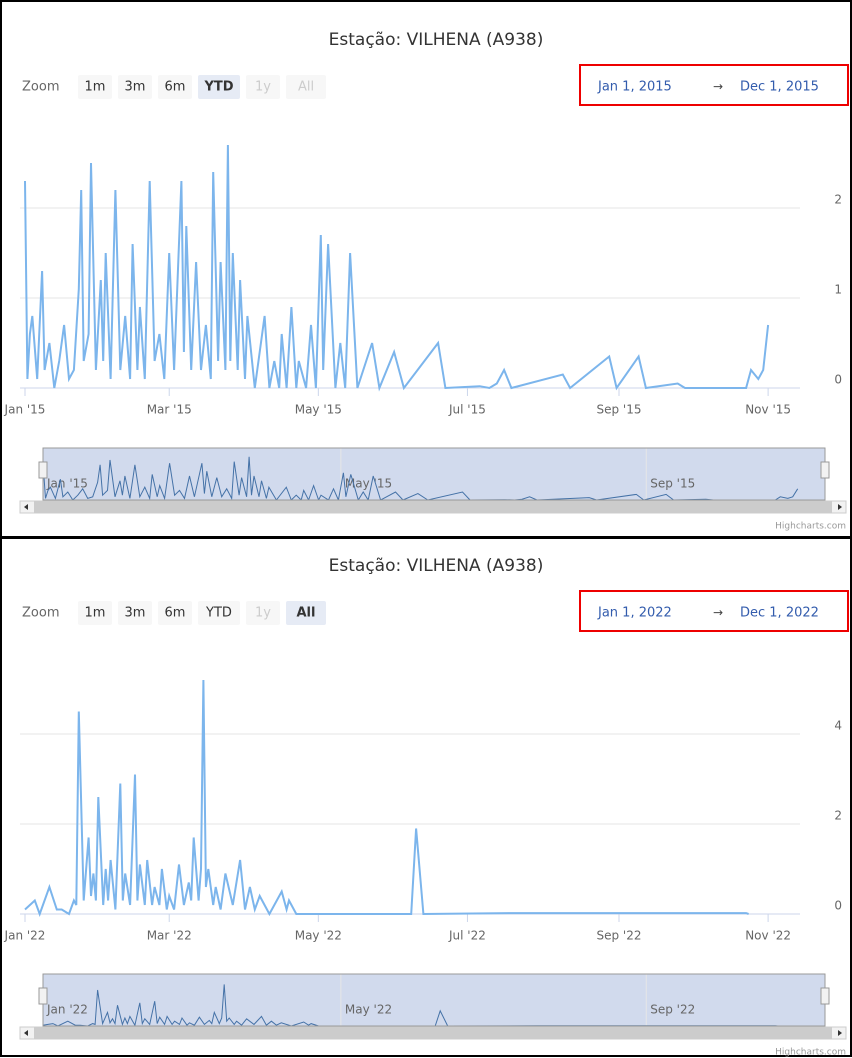  Describe the element at coordinates (619, 410) in the screenshot. I see `x-tick-label: Sep '15` at that location.